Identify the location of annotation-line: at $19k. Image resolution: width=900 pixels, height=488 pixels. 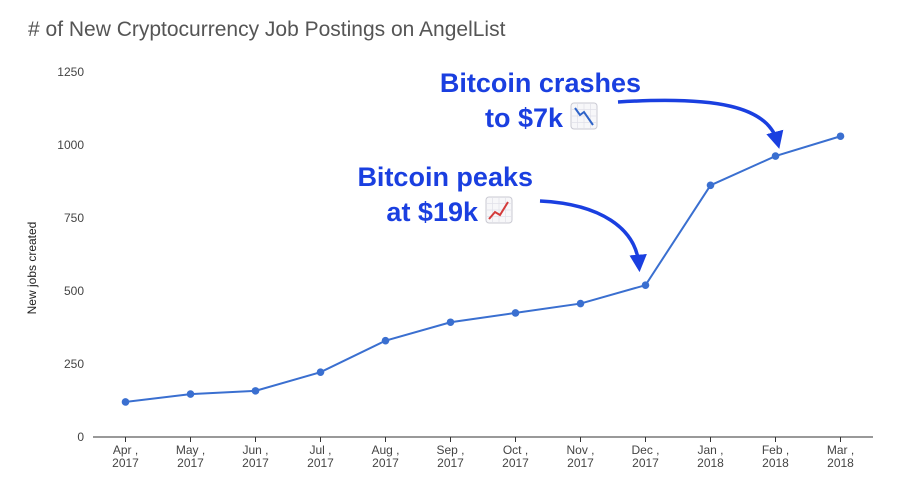
(432, 212).